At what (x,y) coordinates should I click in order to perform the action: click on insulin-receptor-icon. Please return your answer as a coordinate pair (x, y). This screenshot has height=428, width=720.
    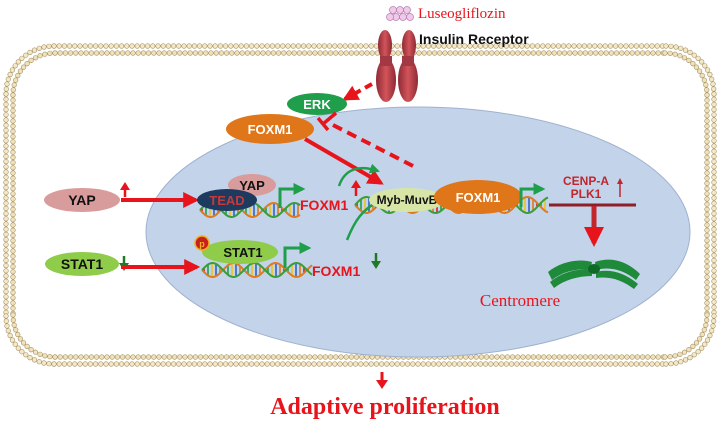
    Looking at the image, I should click on (397, 66).